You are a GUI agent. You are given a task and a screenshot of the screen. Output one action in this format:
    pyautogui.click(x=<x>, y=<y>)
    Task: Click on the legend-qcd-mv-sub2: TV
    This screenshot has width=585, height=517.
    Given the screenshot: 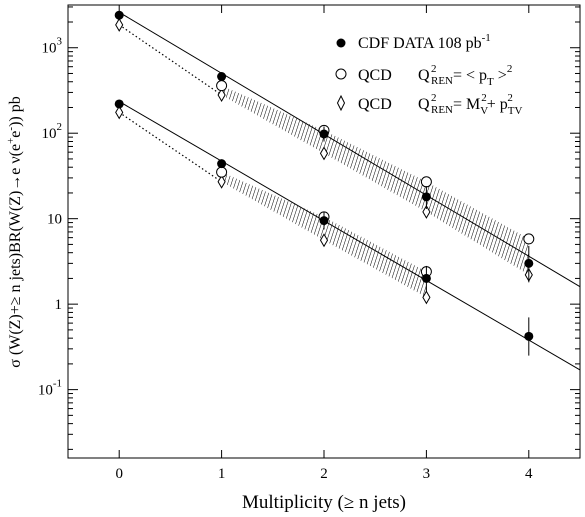 What is the action you would take?
    pyautogui.click(x=515, y=111)
    